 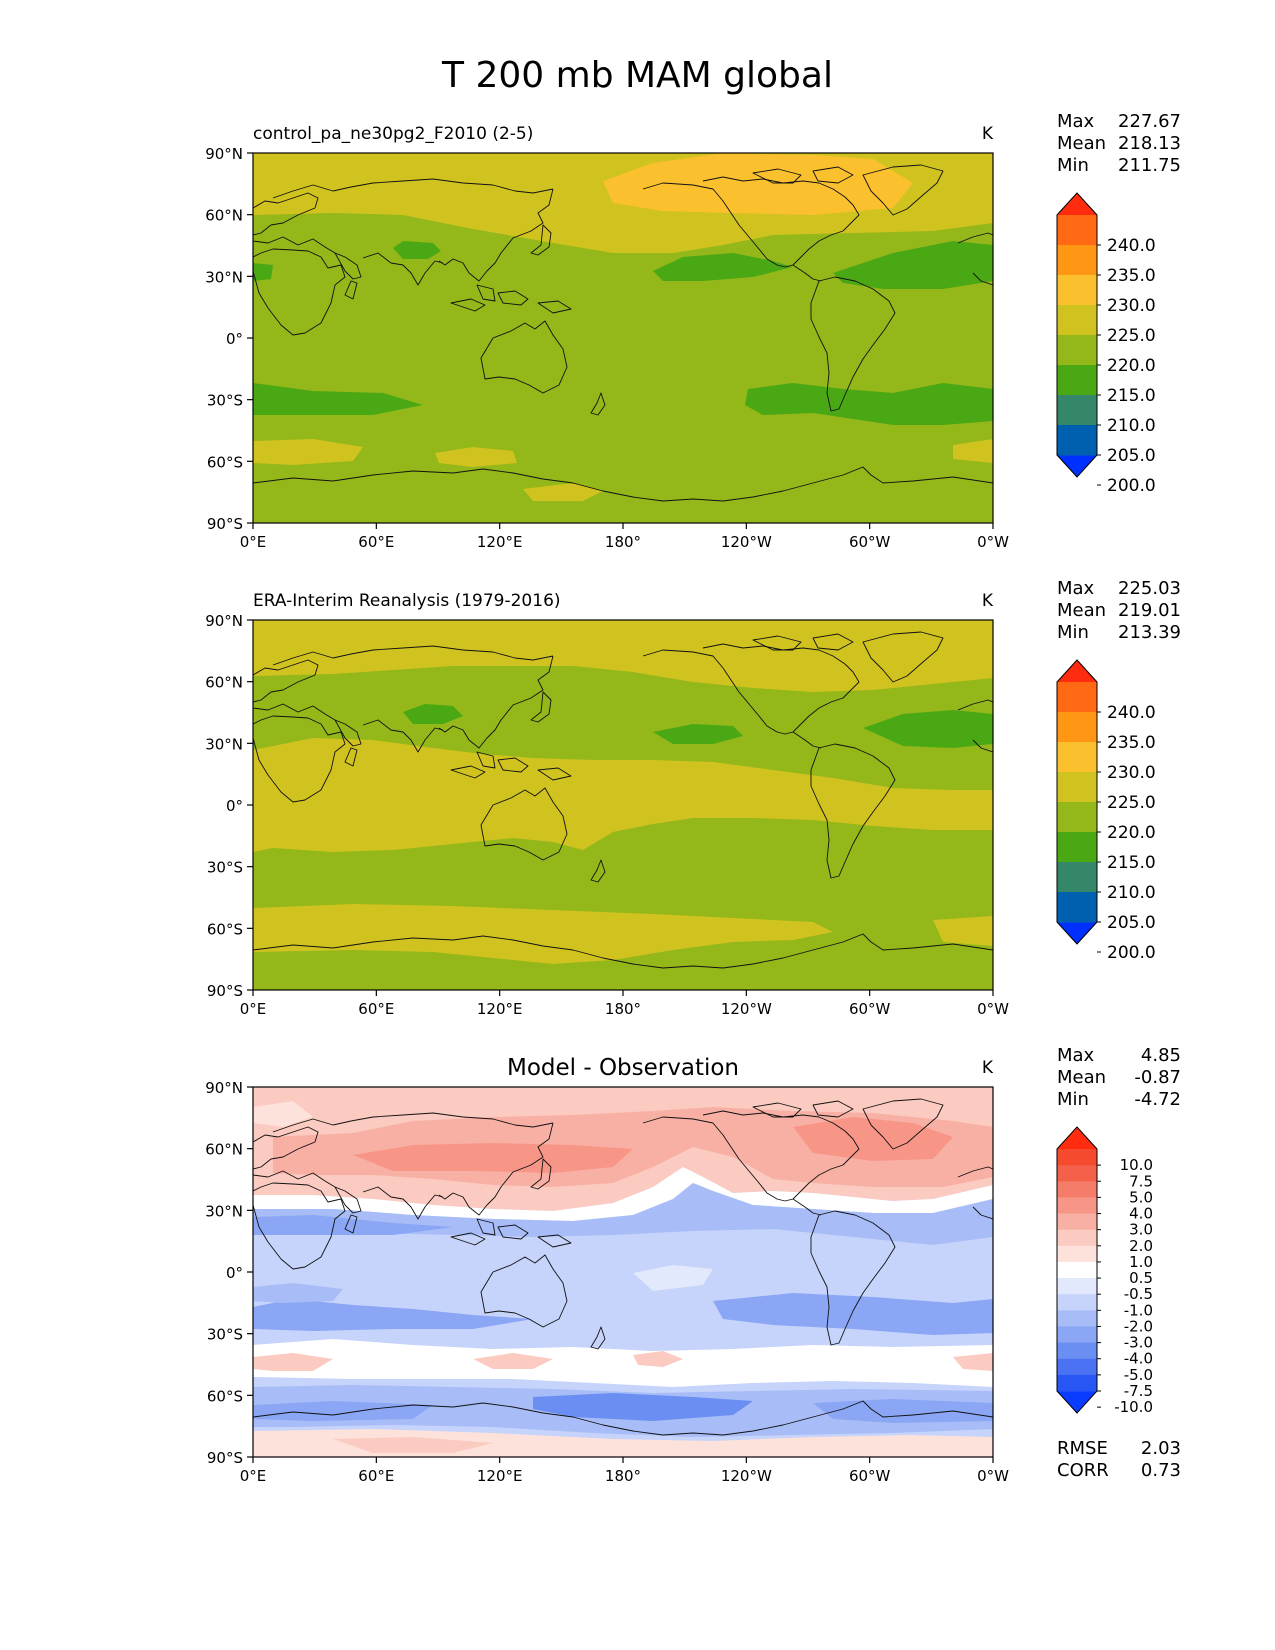 I want to click on lat-tick-label: 90°S, so click(x=225, y=1458).